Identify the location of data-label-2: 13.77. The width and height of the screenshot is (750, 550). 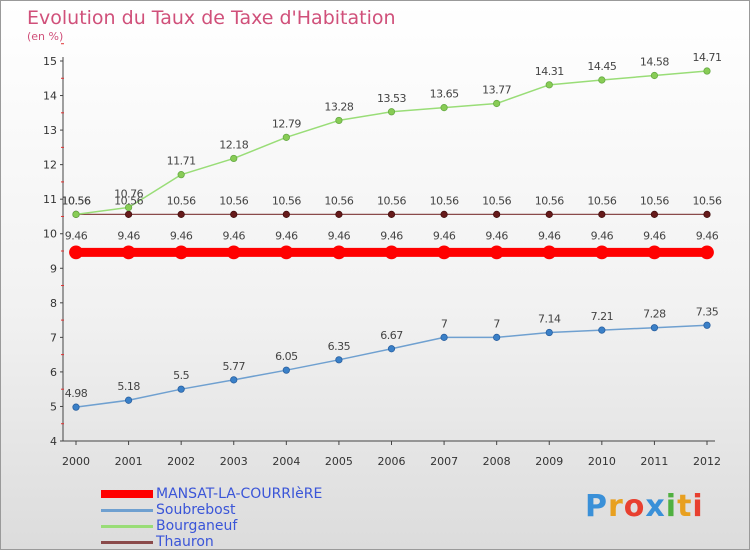
(496, 89).